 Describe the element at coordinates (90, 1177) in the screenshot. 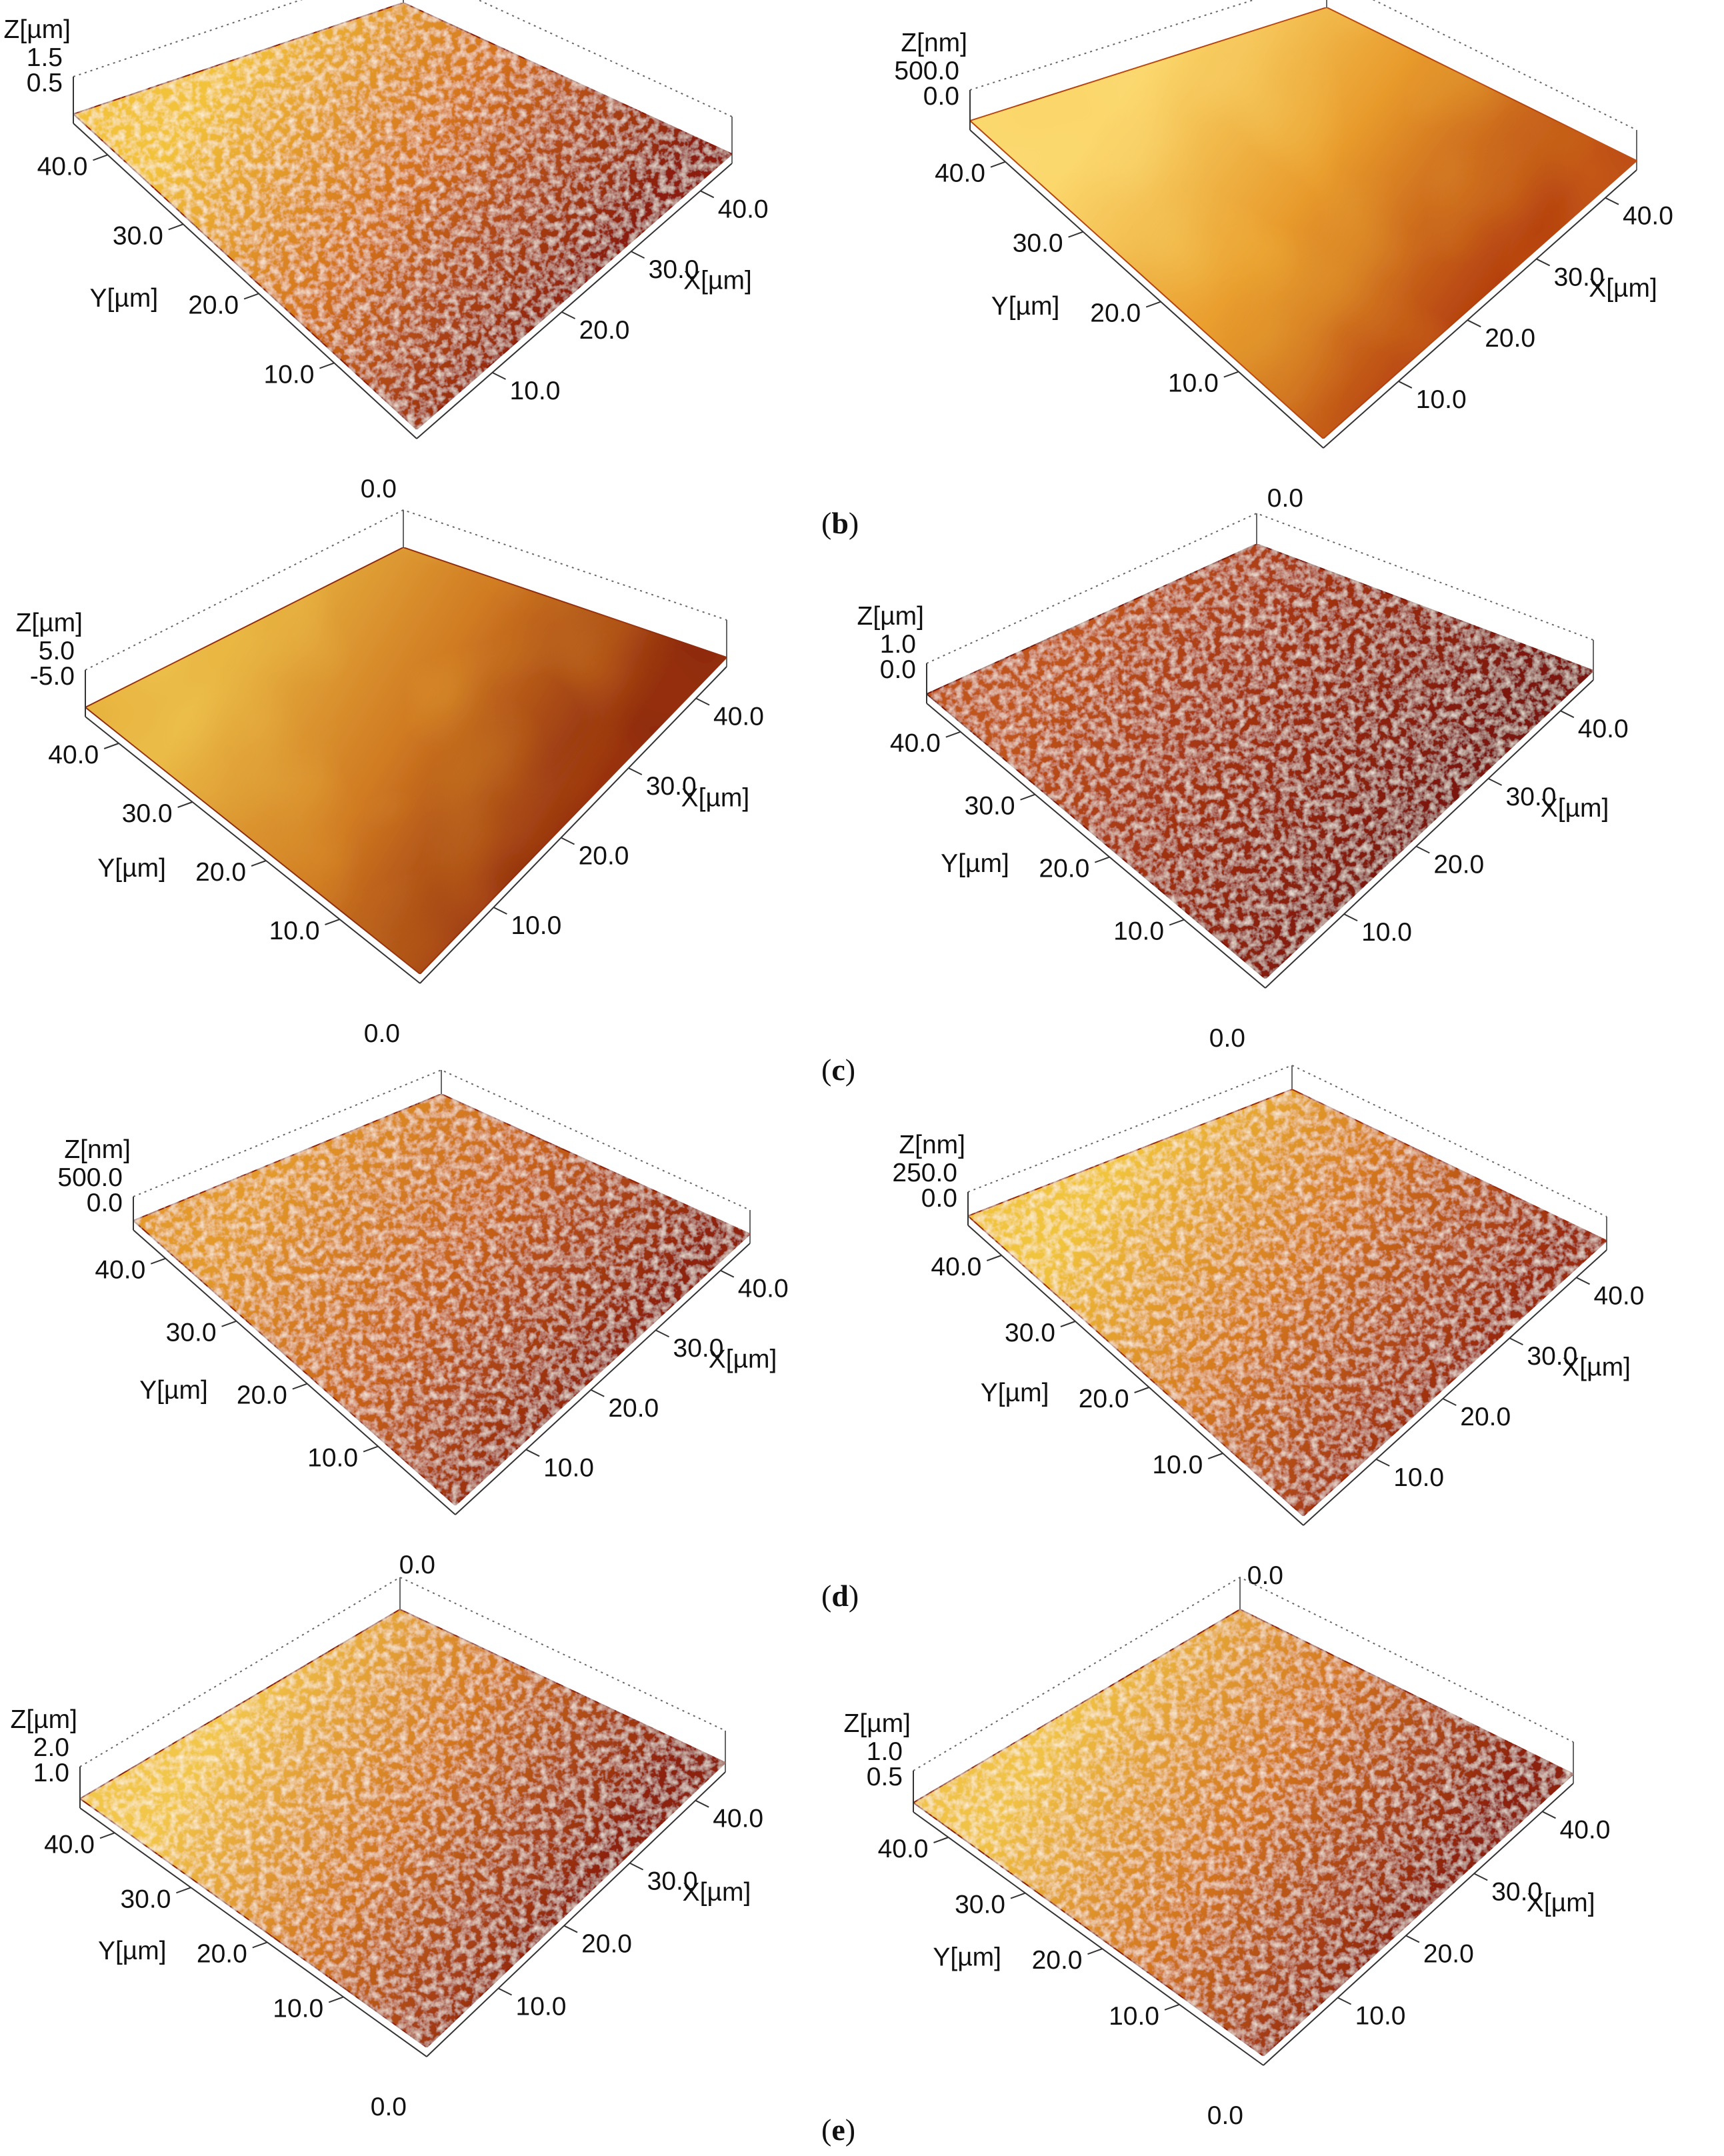

I see `z-tick-max: 500.0` at that location.